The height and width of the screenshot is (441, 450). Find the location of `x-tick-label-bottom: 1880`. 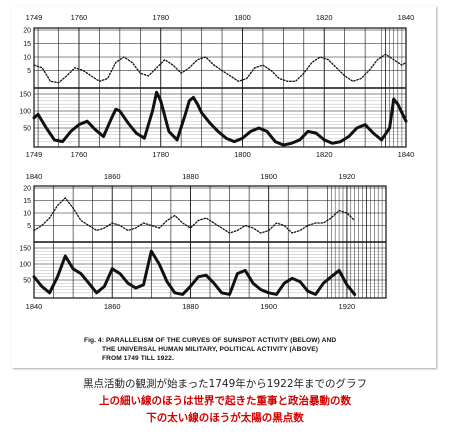

x-tick-label-bottom: 1880 is located at coordinates (190, 306).